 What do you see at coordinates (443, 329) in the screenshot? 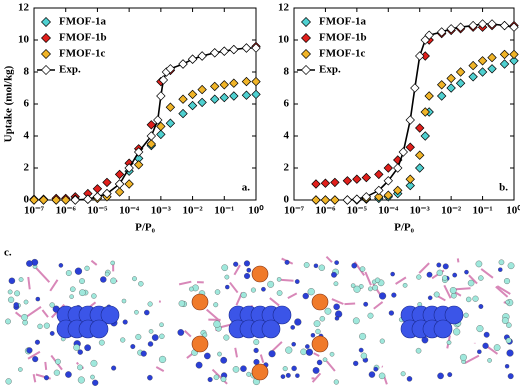
I see `guest` at bounding box center [443, 329].